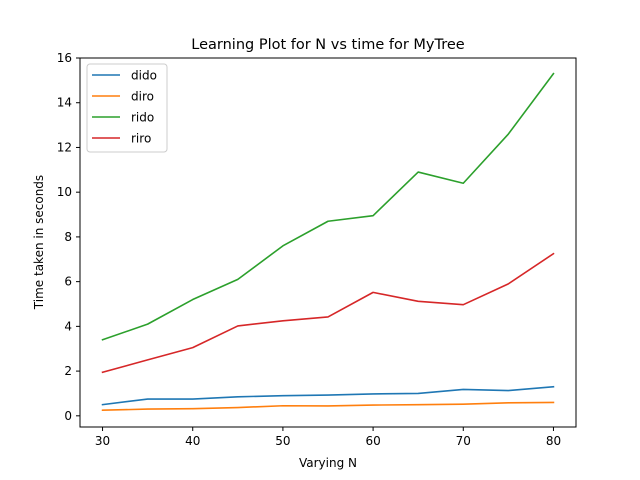  Describe the element at coordinates (64, 58) in the screenshot. I see `y-tick-label: 16` at that location.